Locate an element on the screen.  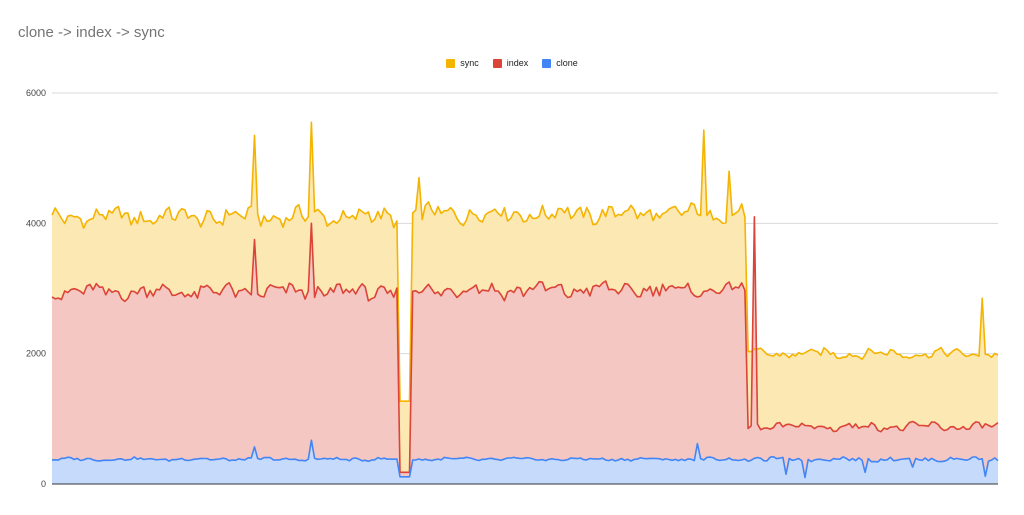
legend-swatch-sync is located at coordinates (451, 63).